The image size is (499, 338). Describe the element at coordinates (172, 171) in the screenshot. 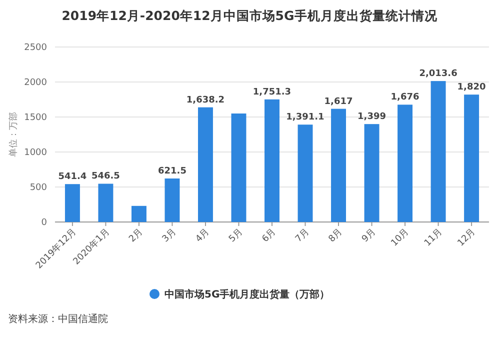

I see `data-label: 621.5` at that location.